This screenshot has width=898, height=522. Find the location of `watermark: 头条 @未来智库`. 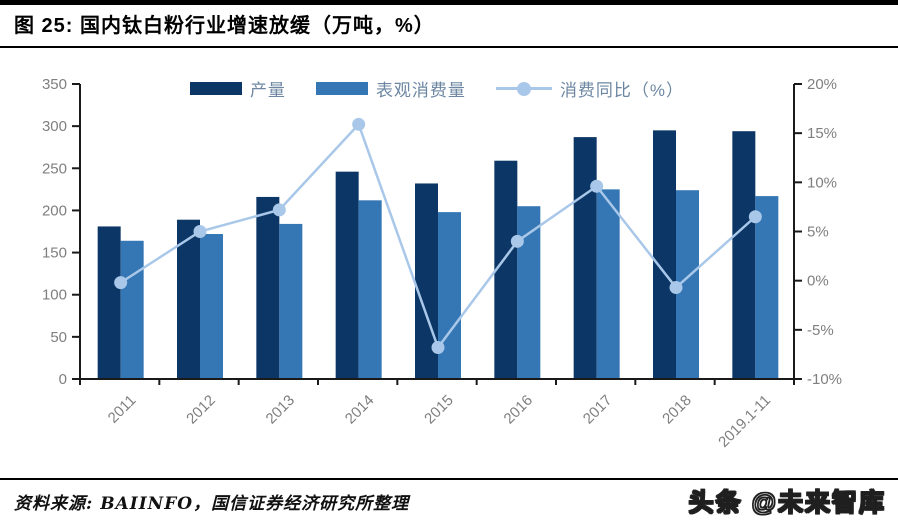

watermark: 头条 @未来智库 is located at coordinates (787, 502).